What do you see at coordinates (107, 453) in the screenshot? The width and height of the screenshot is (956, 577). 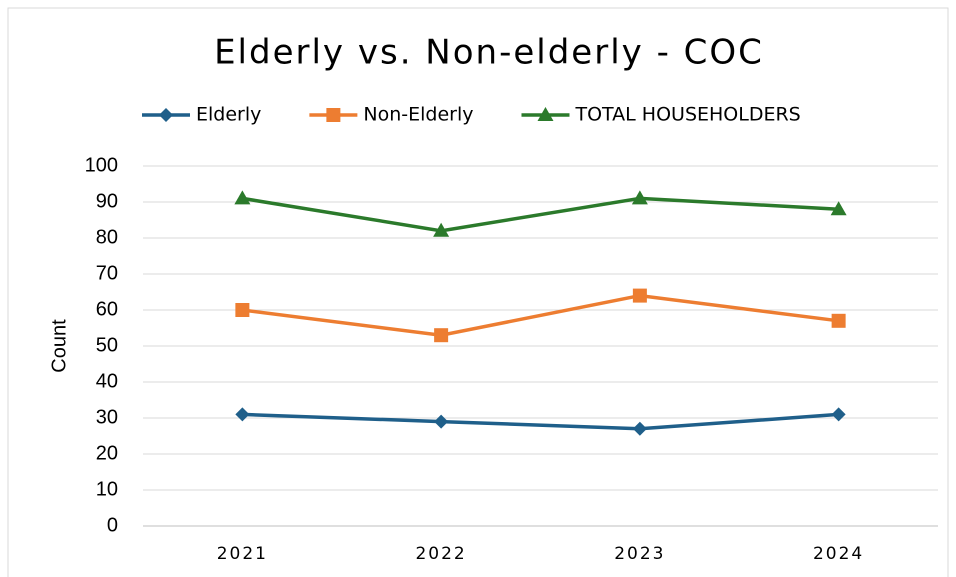 I see `y-tick-label: 20` at bounding box center [107, 453].